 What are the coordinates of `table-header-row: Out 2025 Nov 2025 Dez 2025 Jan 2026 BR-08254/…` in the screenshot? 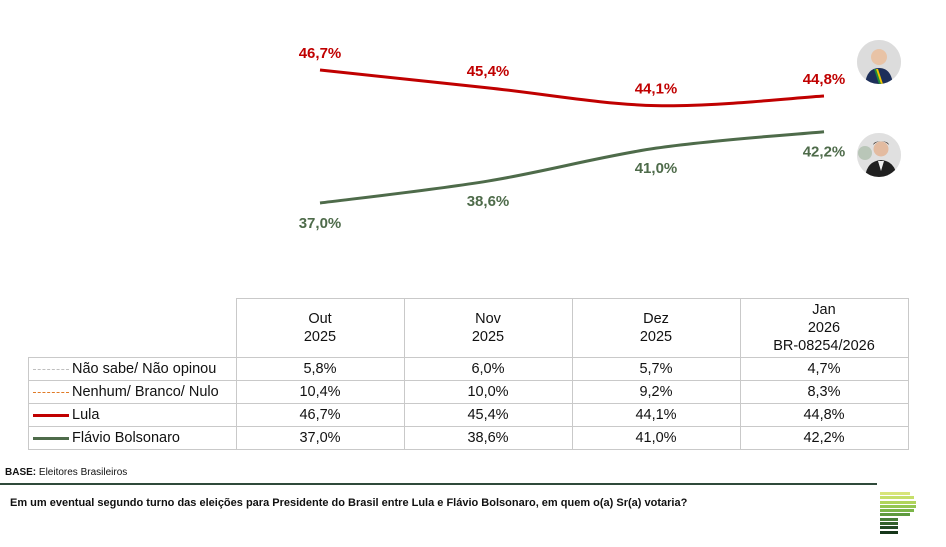 It's located at (468, 328).